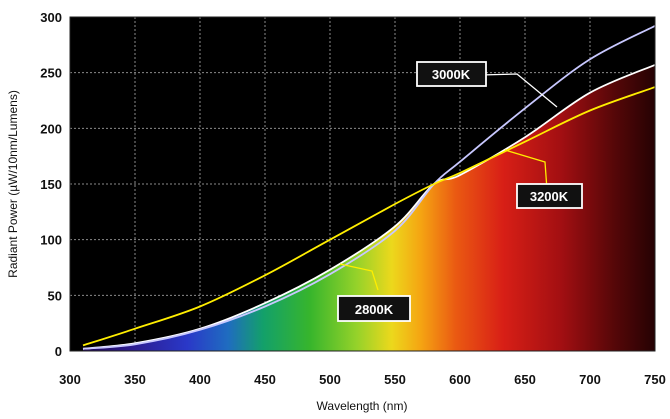 The image size is (670, 419). I want to click on x-tick-label: 350, so click(135, 379).